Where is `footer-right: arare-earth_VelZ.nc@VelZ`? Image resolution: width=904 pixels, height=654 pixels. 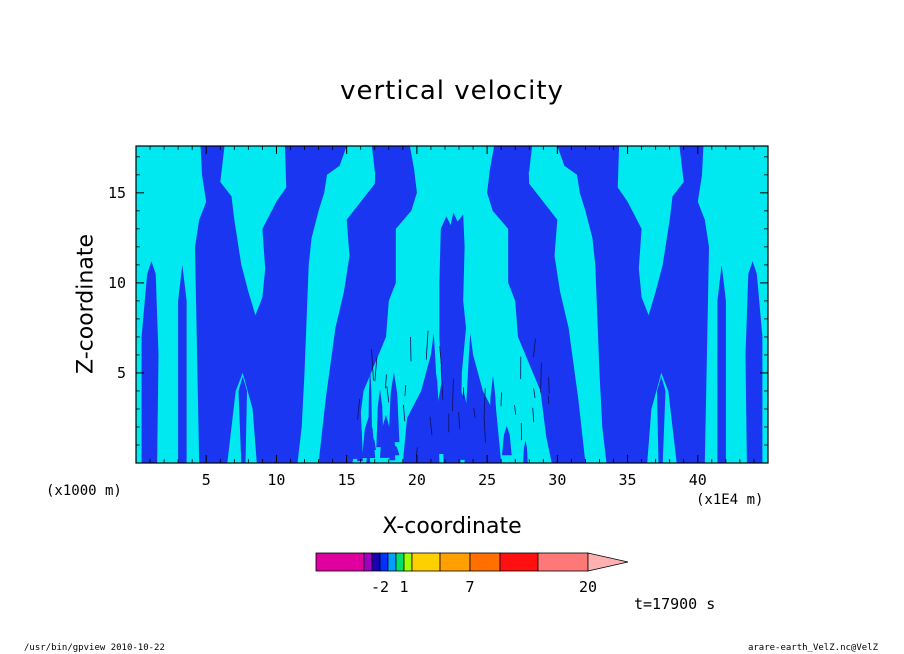 footer-right: arare-earth_VelZ.nc@VelZ is located at coordinates (812, 648).